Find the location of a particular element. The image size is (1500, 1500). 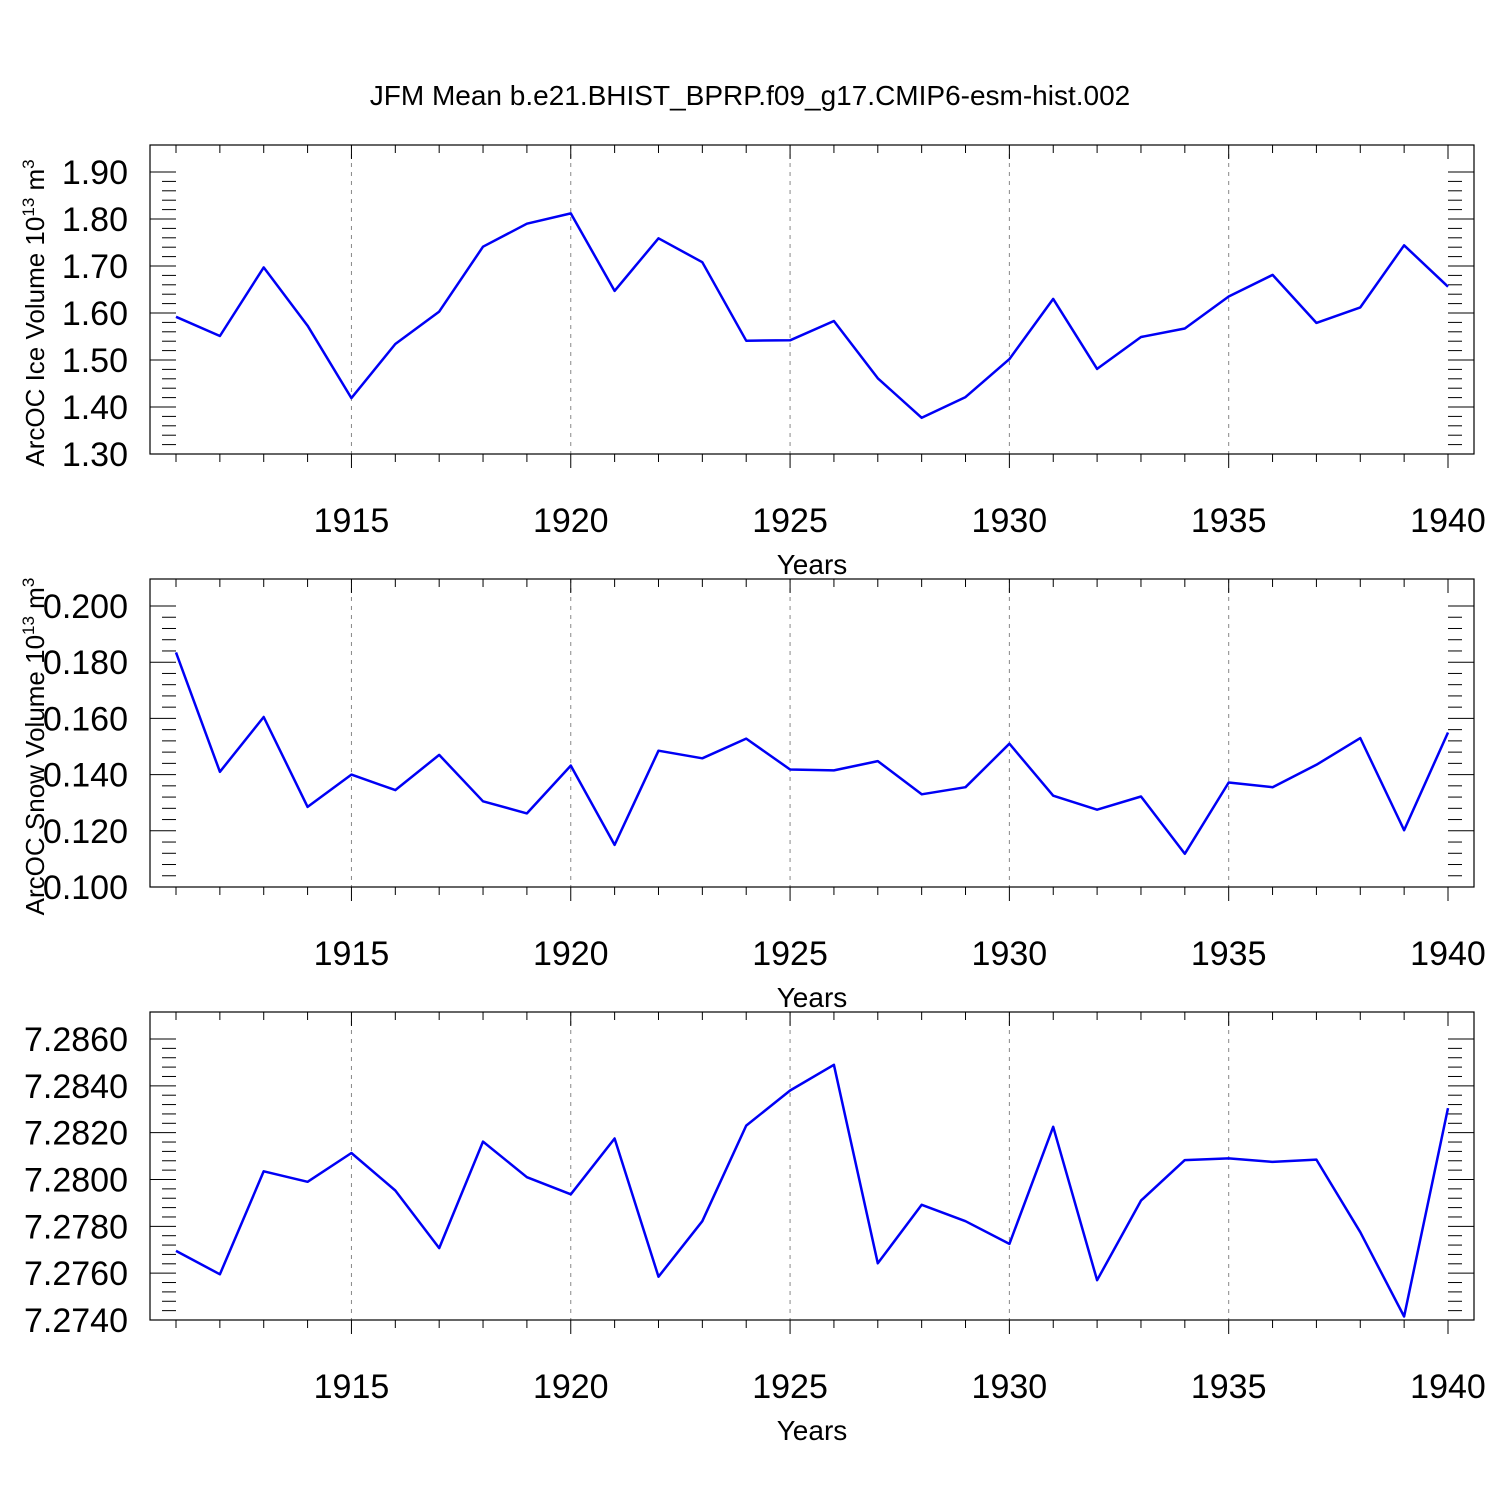

y-tick-label: 7.2740 is located at coordinates (76, 1321).